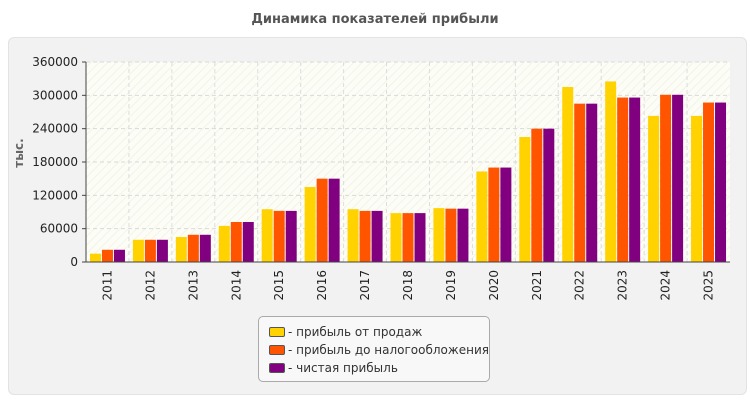 Image resolution: width=750 pixels, height=400 pixels. I want to click on x-tick-label: 2014, so click(236, 285).